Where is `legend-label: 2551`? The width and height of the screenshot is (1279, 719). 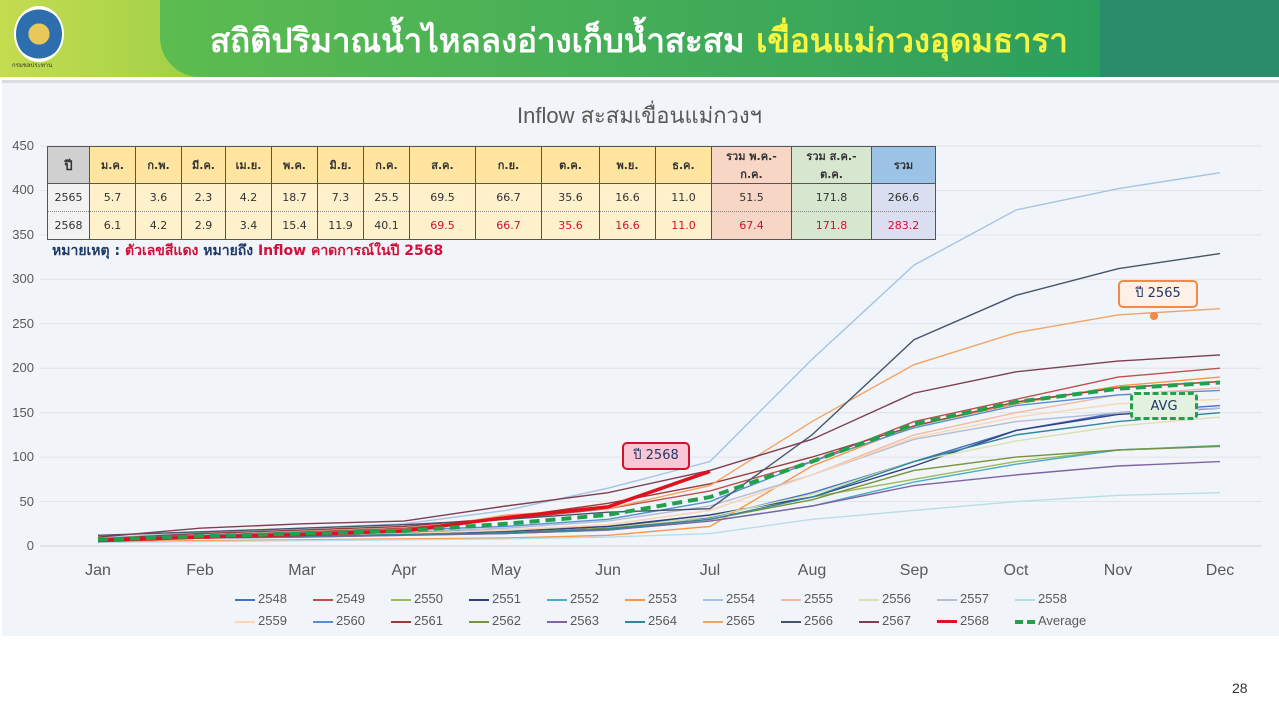
legend-label: 2551 is located at coordinates (506, 598).